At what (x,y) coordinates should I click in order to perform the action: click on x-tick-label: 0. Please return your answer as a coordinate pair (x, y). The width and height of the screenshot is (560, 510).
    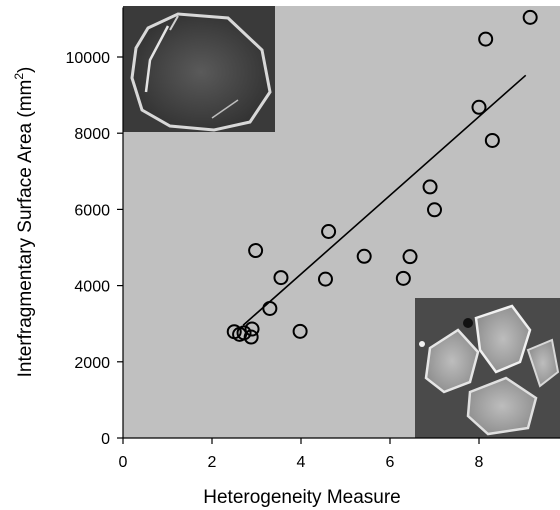
    Looking at the image, I should click on (123, 462).